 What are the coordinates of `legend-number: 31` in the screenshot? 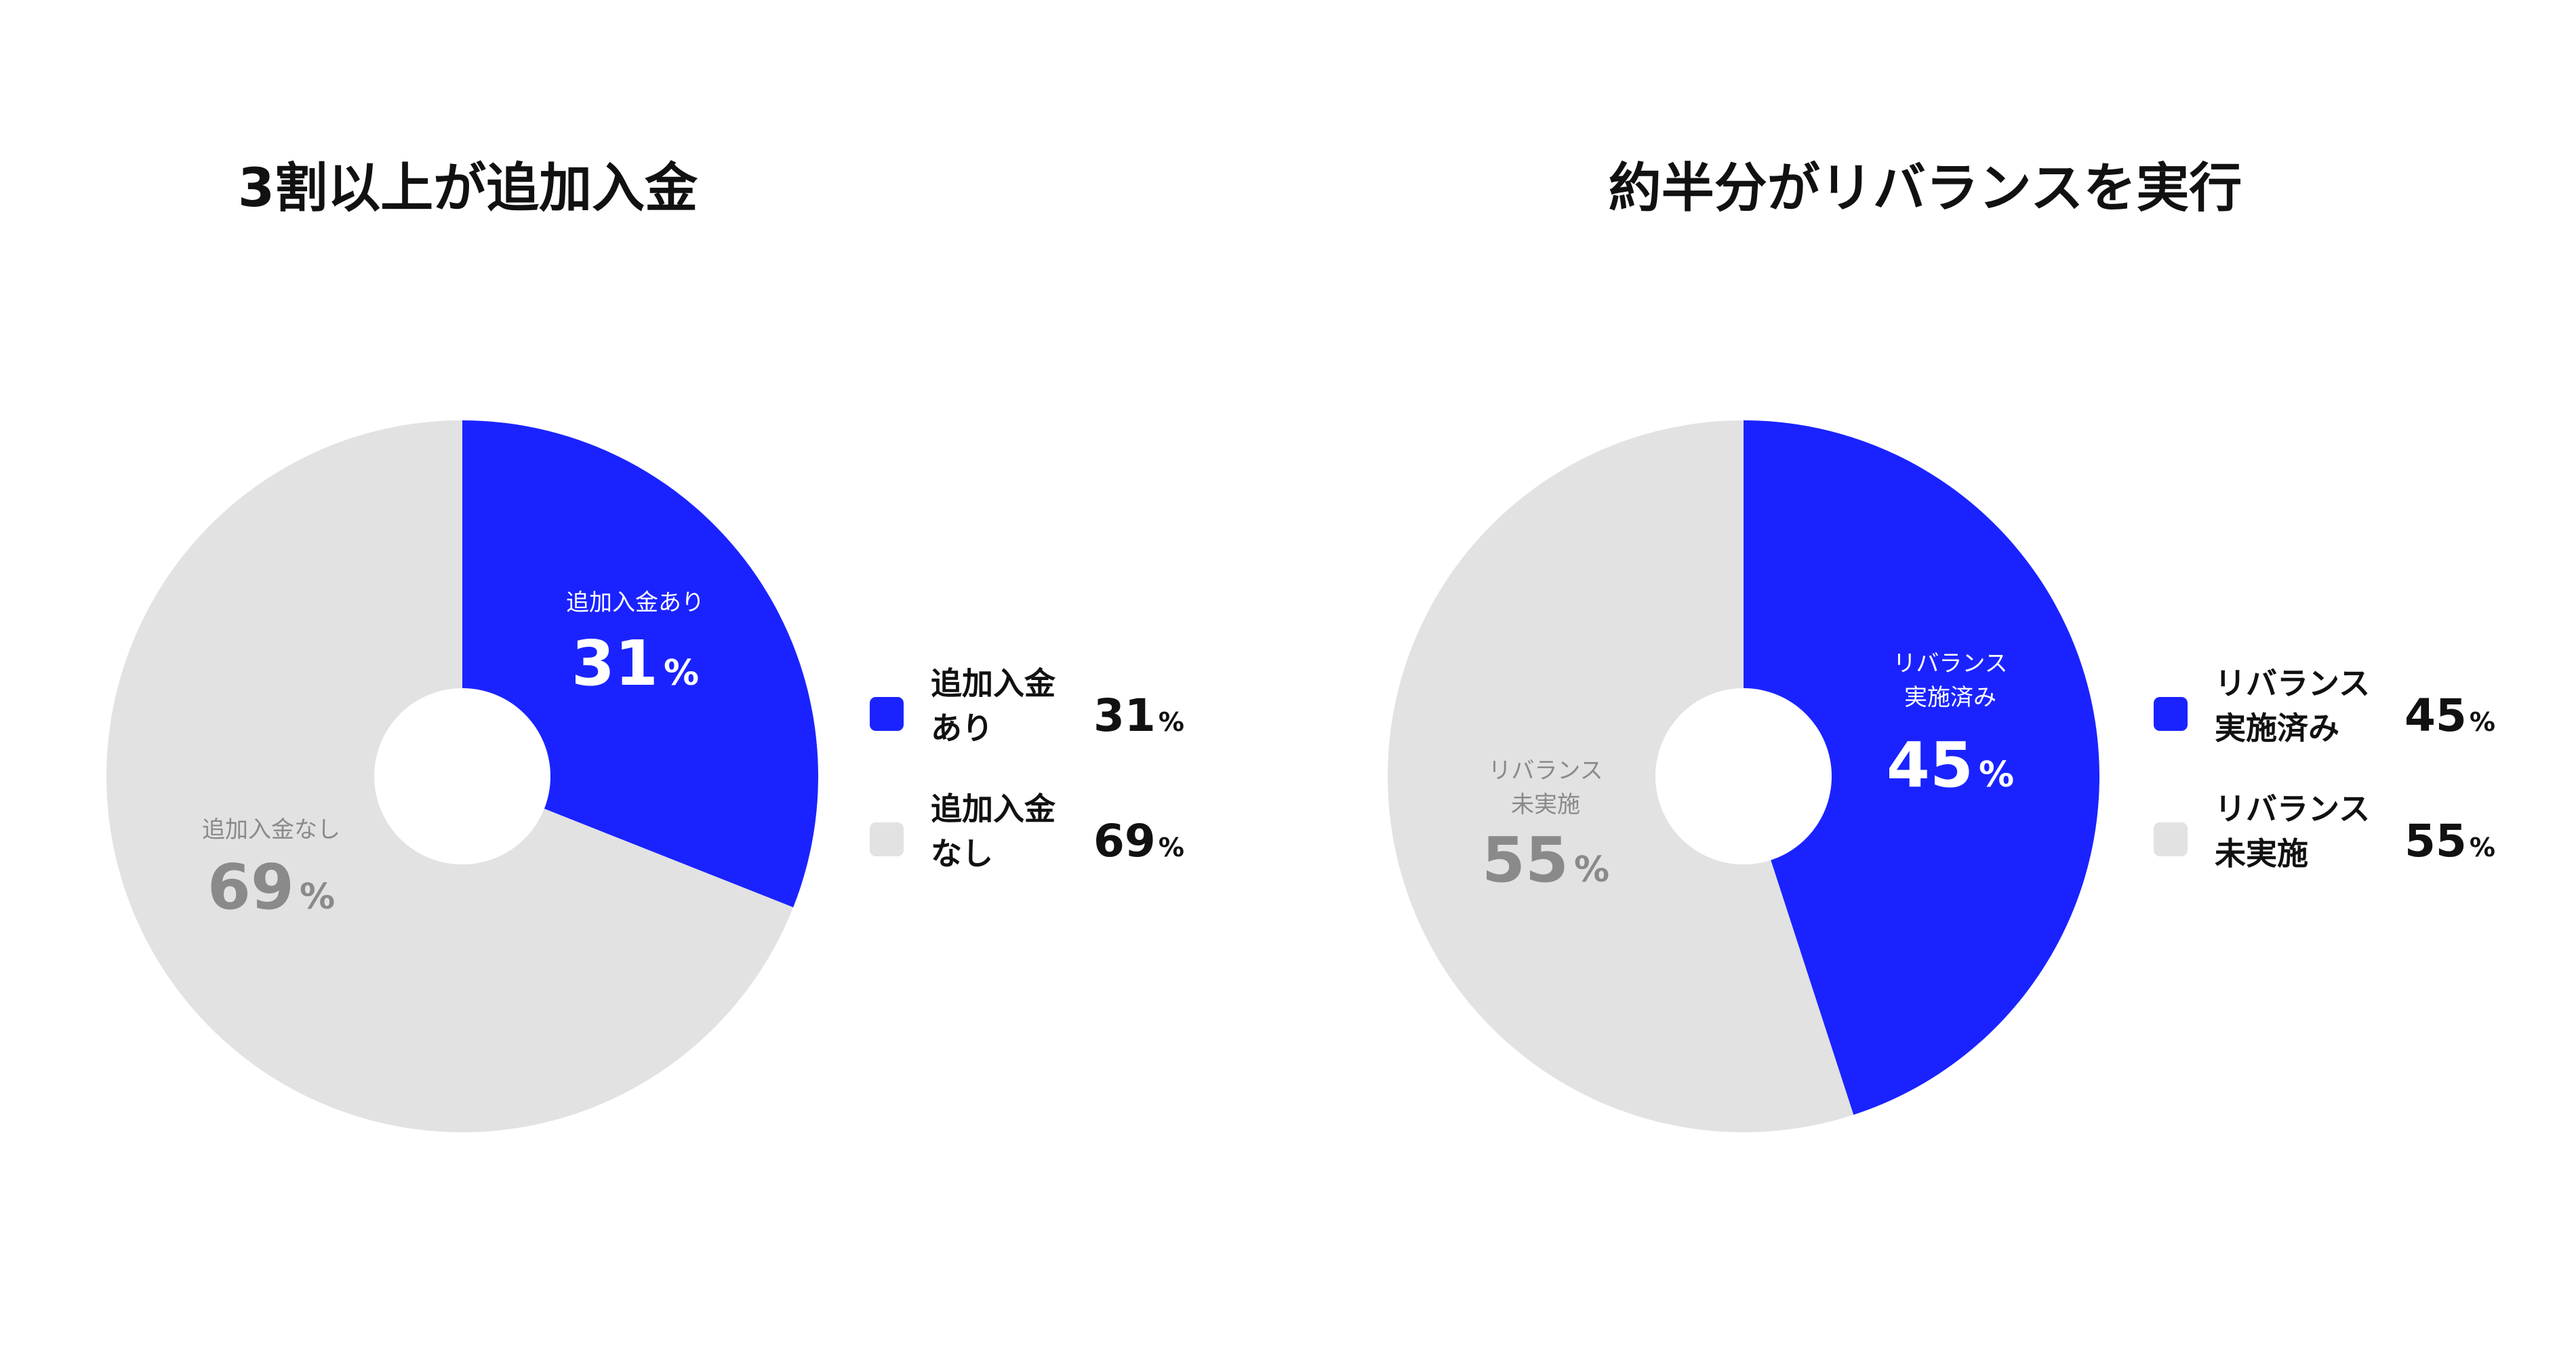 It's located at (1124, 716).